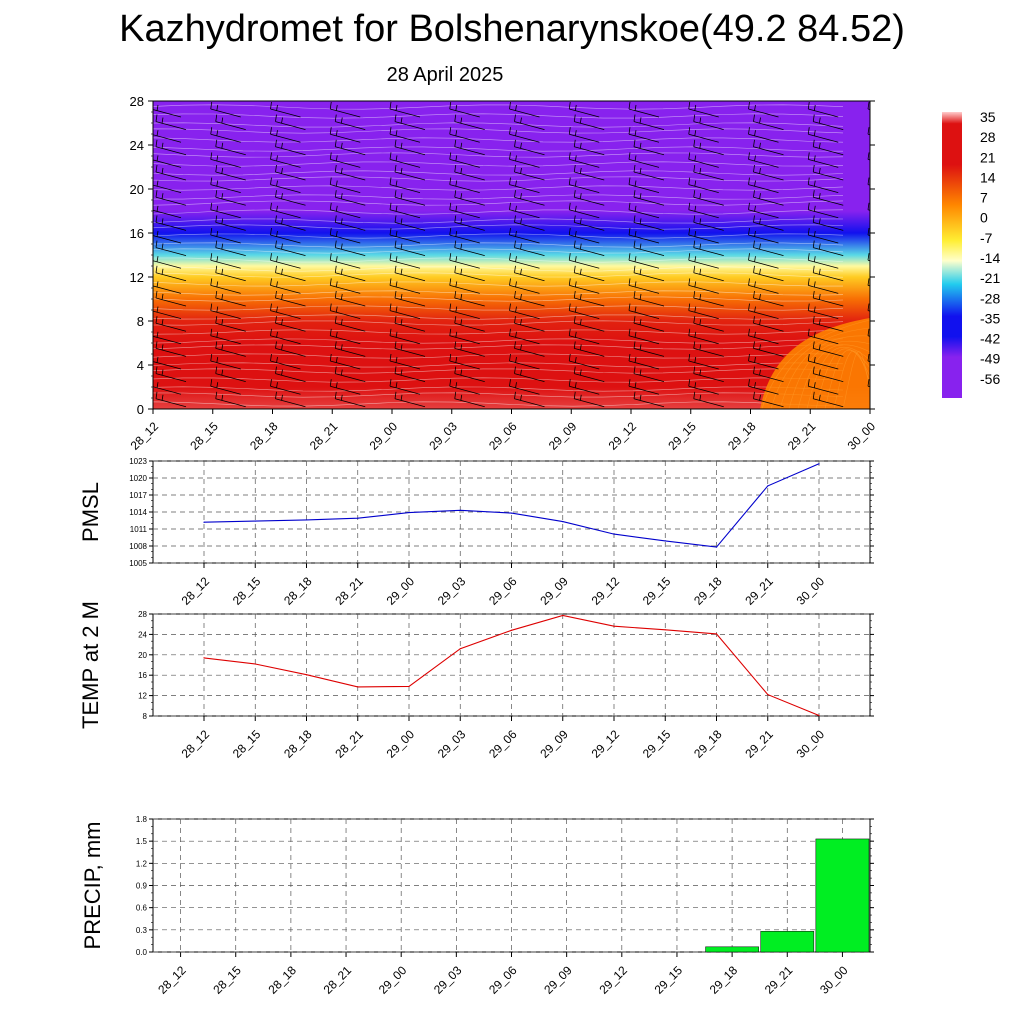 This screenshot has height=1024, width=1024. I want to click on colorbar-label: -7, so click(986, 238).